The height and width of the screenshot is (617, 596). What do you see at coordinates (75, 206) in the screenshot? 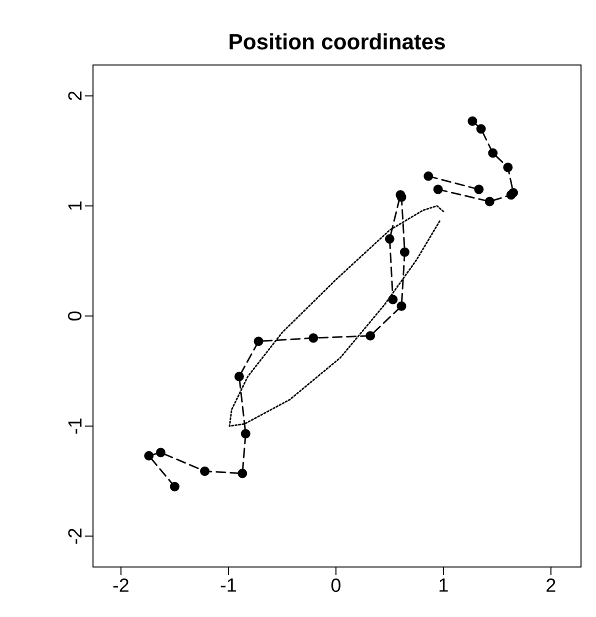
I see `y-tick-label: 1` at bounding box center [75, 206].